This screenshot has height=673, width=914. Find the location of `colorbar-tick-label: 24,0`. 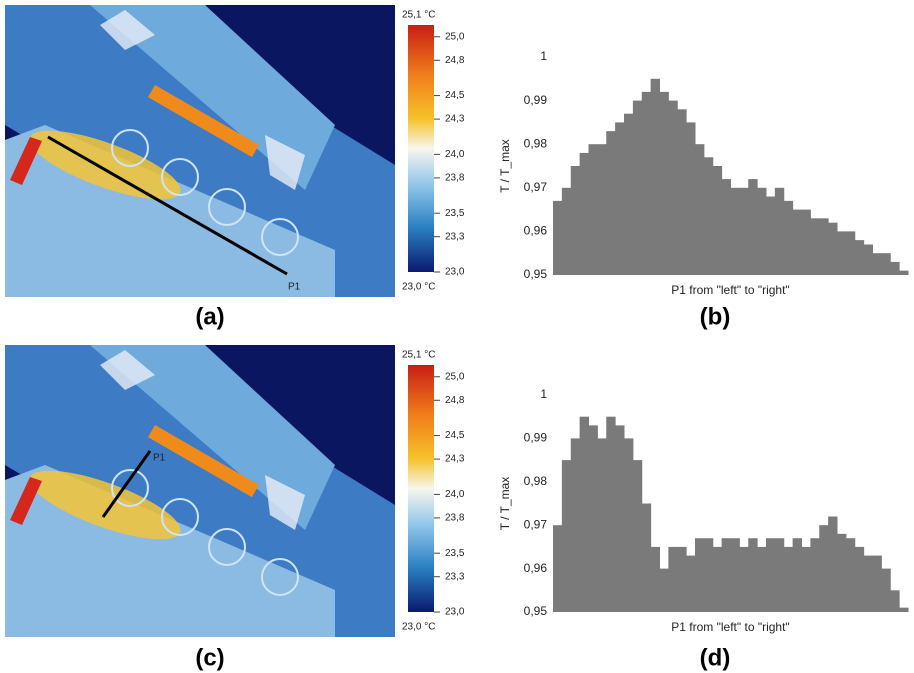

colorbar-tick-label: 24,0 is located at coordinates (455, 154).